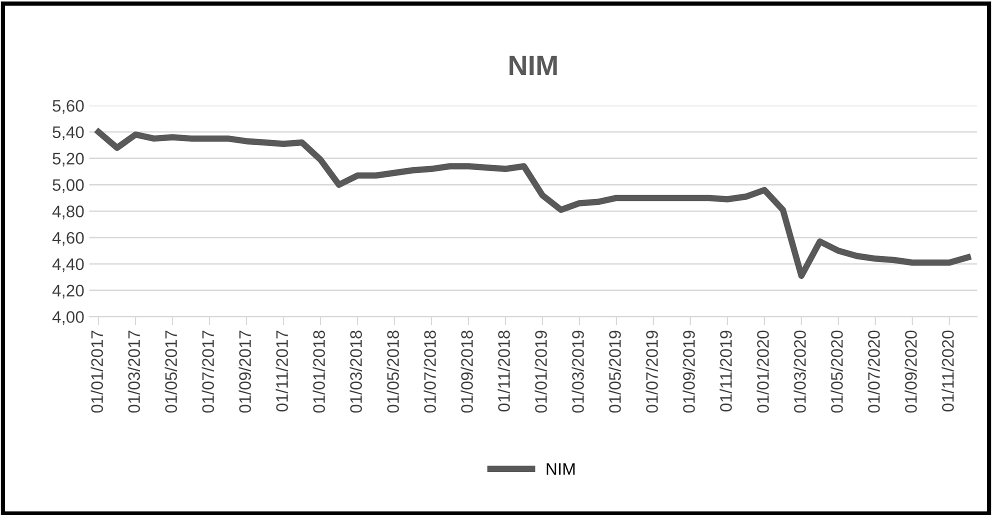 This screenshot has width=992, height=515. What do you see at coordinates (356, 371) in the screenshot?
I see `x-tick-label: 01/03/2018` at bounding box center [356, 371].